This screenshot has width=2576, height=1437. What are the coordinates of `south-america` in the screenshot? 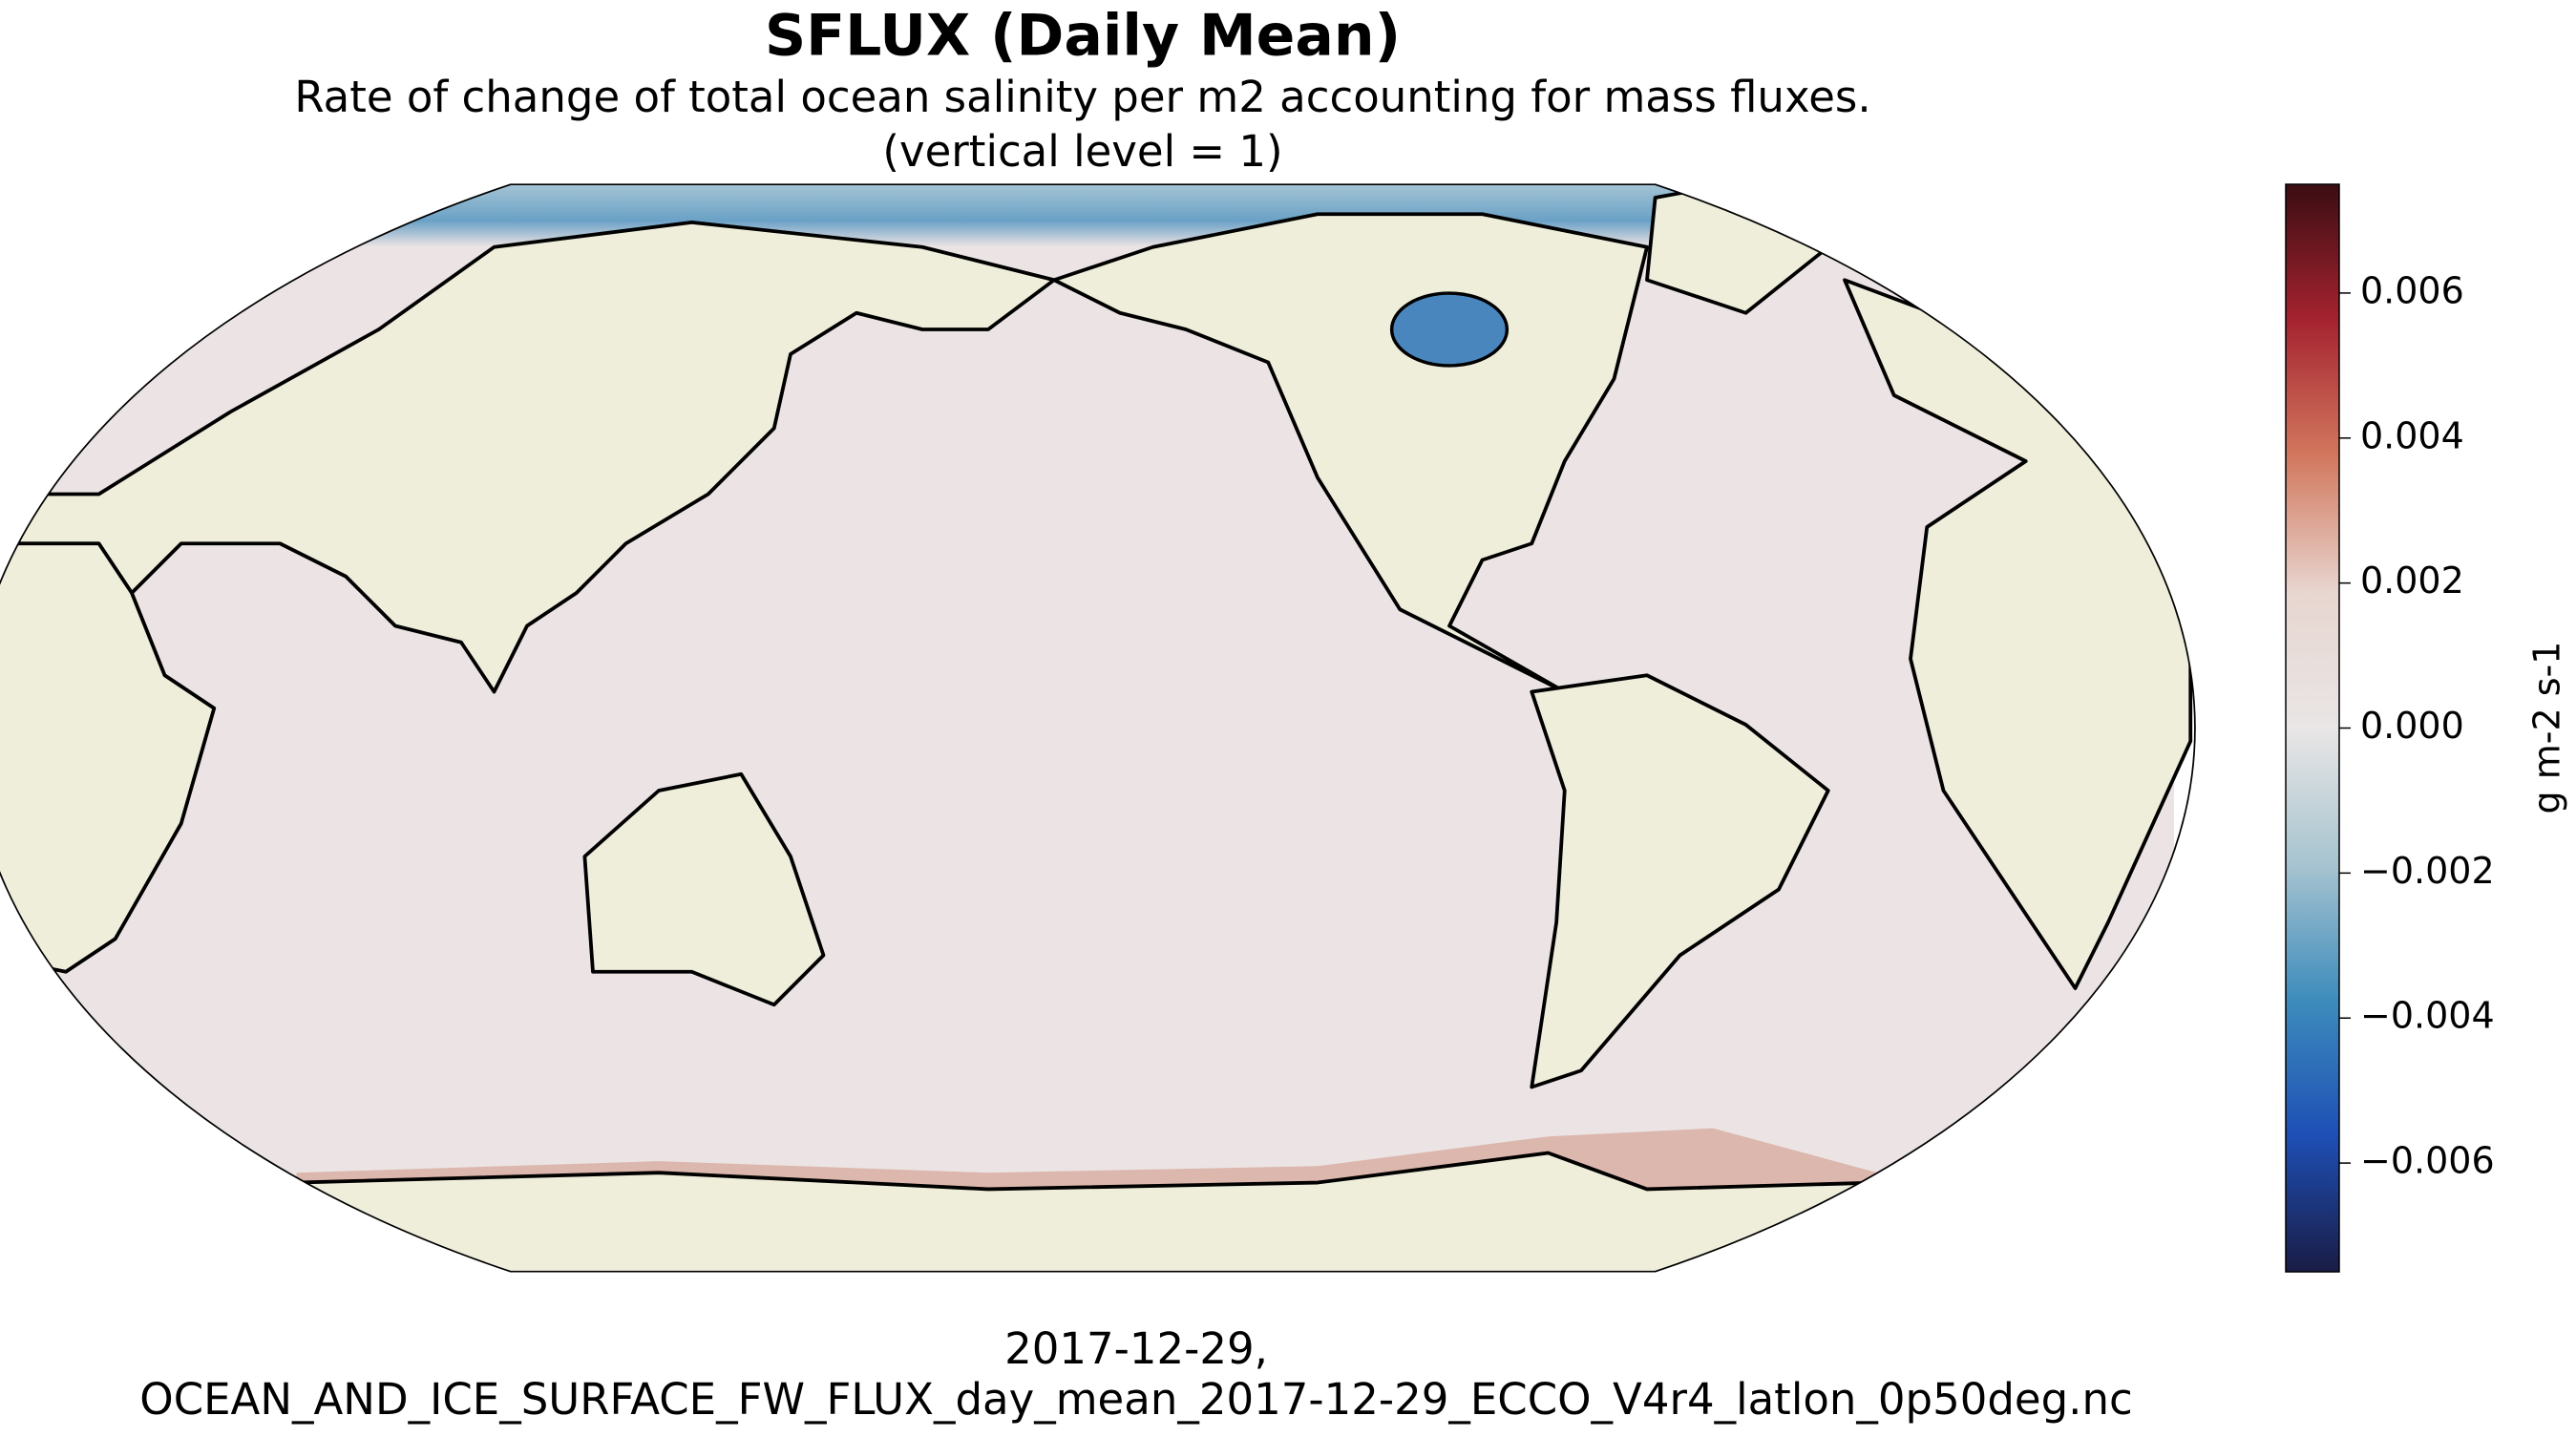 It's located at (1680, 881).